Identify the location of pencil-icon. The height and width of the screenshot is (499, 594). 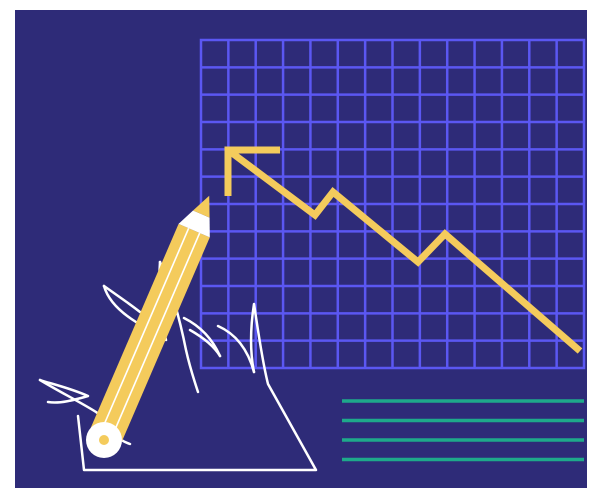
(148, 326).